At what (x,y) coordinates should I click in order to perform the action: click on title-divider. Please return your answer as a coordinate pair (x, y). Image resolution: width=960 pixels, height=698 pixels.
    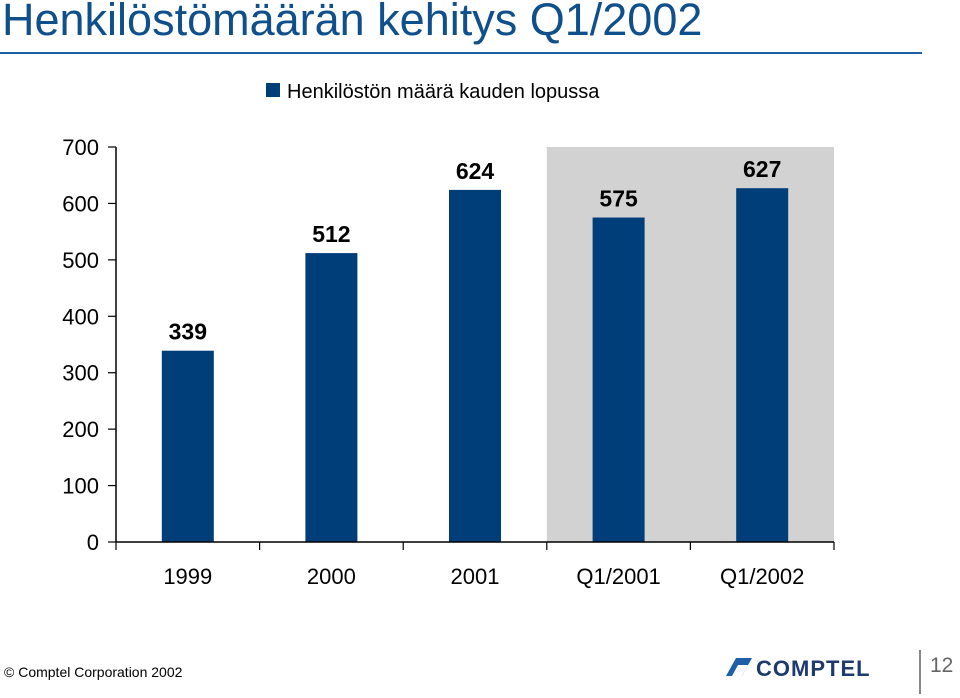
    Looking at the image, I should click on (461, 53).